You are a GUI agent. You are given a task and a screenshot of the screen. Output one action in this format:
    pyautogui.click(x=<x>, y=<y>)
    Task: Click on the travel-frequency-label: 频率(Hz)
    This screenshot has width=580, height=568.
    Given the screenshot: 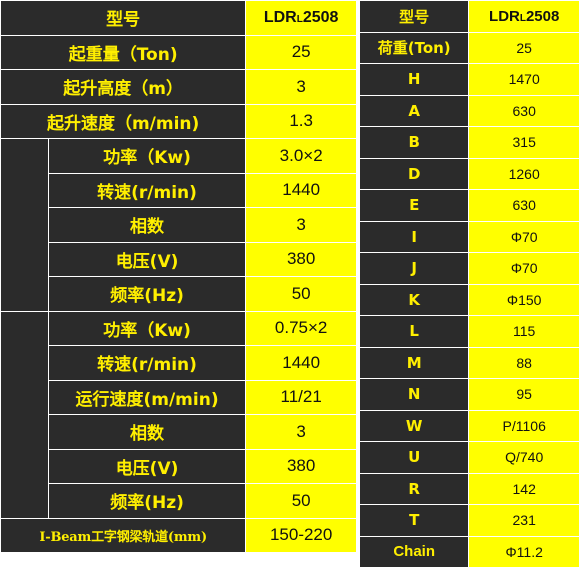 What is the action you would take?
    pyautogui.click(x=147, y=501)
    